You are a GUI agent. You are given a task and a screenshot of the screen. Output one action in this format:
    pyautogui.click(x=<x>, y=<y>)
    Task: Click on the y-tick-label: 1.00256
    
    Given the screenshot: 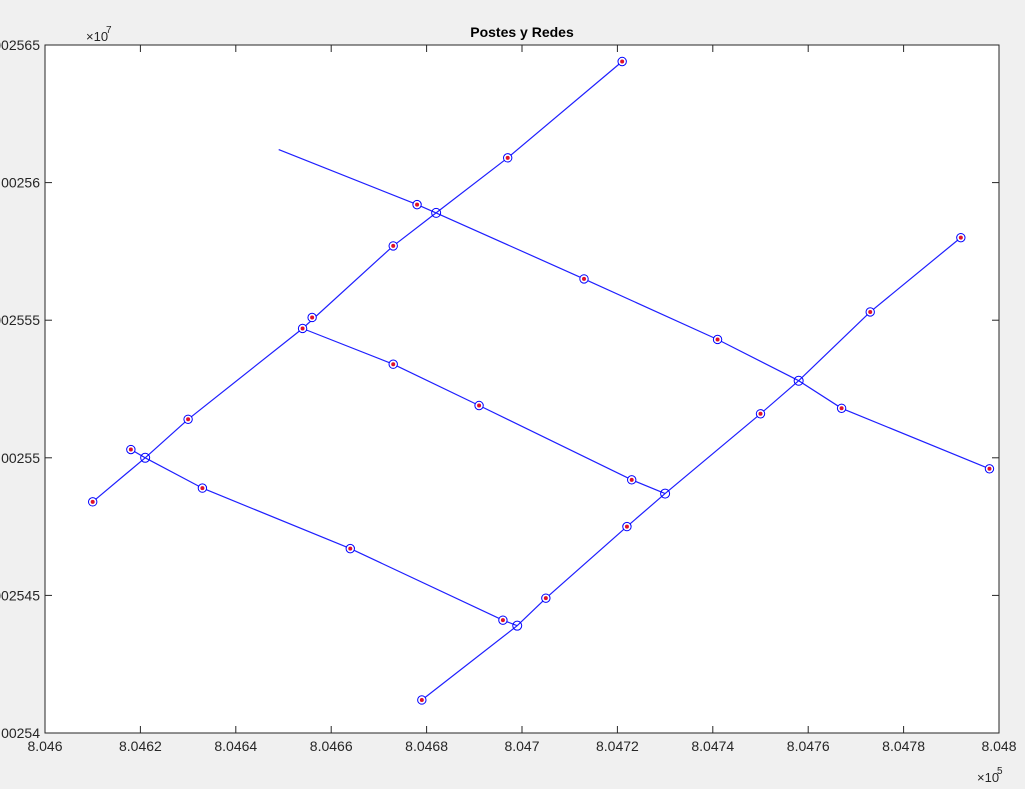 What is the action you would take?
    pyautogui.click(x=20, y=183)
    